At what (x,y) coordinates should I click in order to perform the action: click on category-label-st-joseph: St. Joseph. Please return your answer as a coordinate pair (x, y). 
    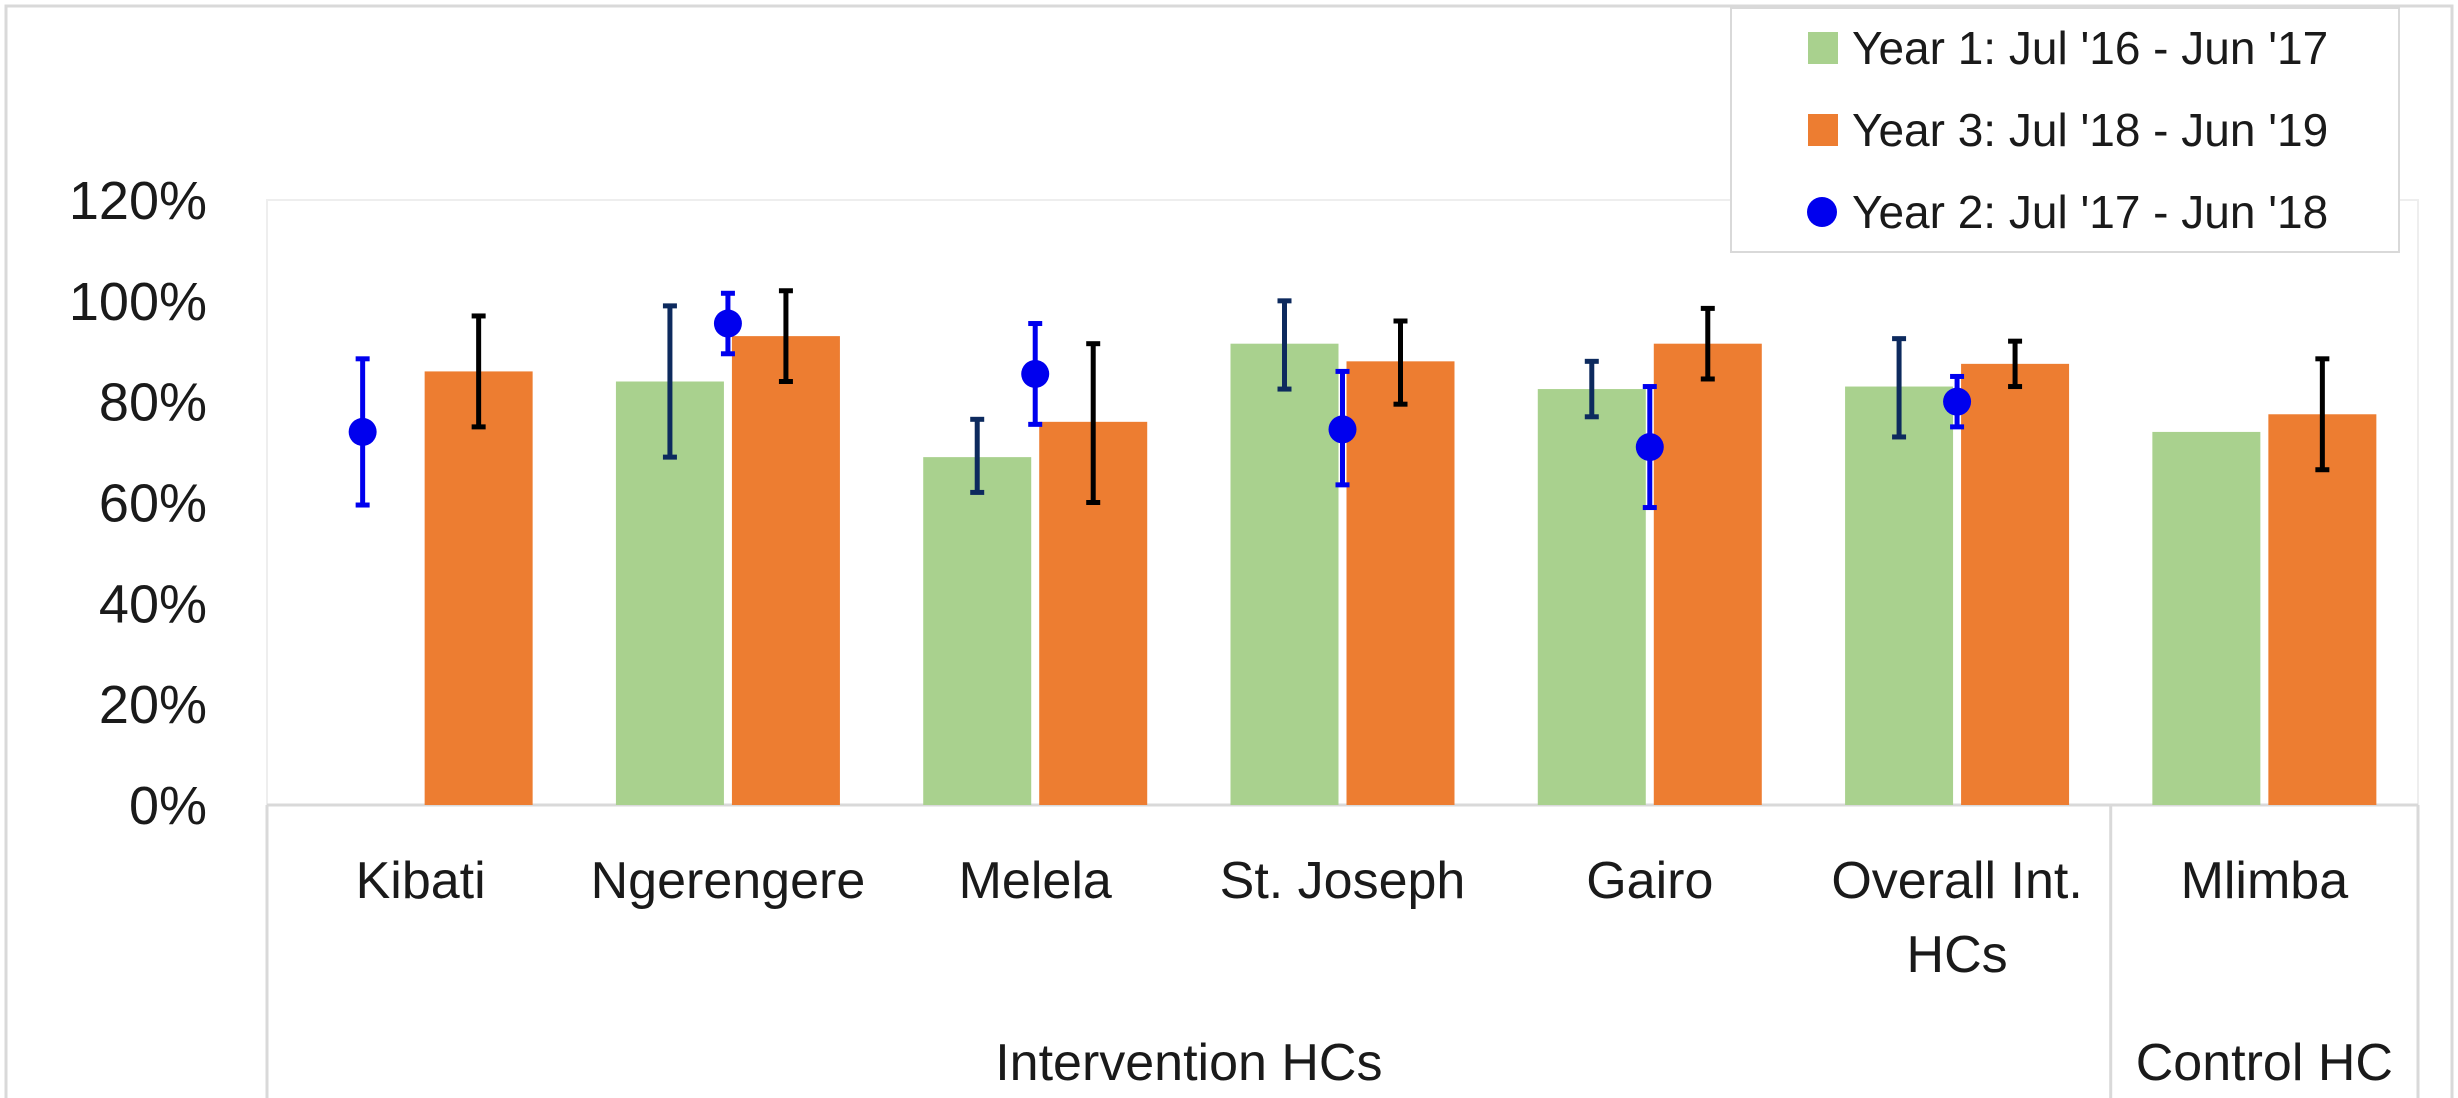
    Looking at the image, I should click on (1343, 881).